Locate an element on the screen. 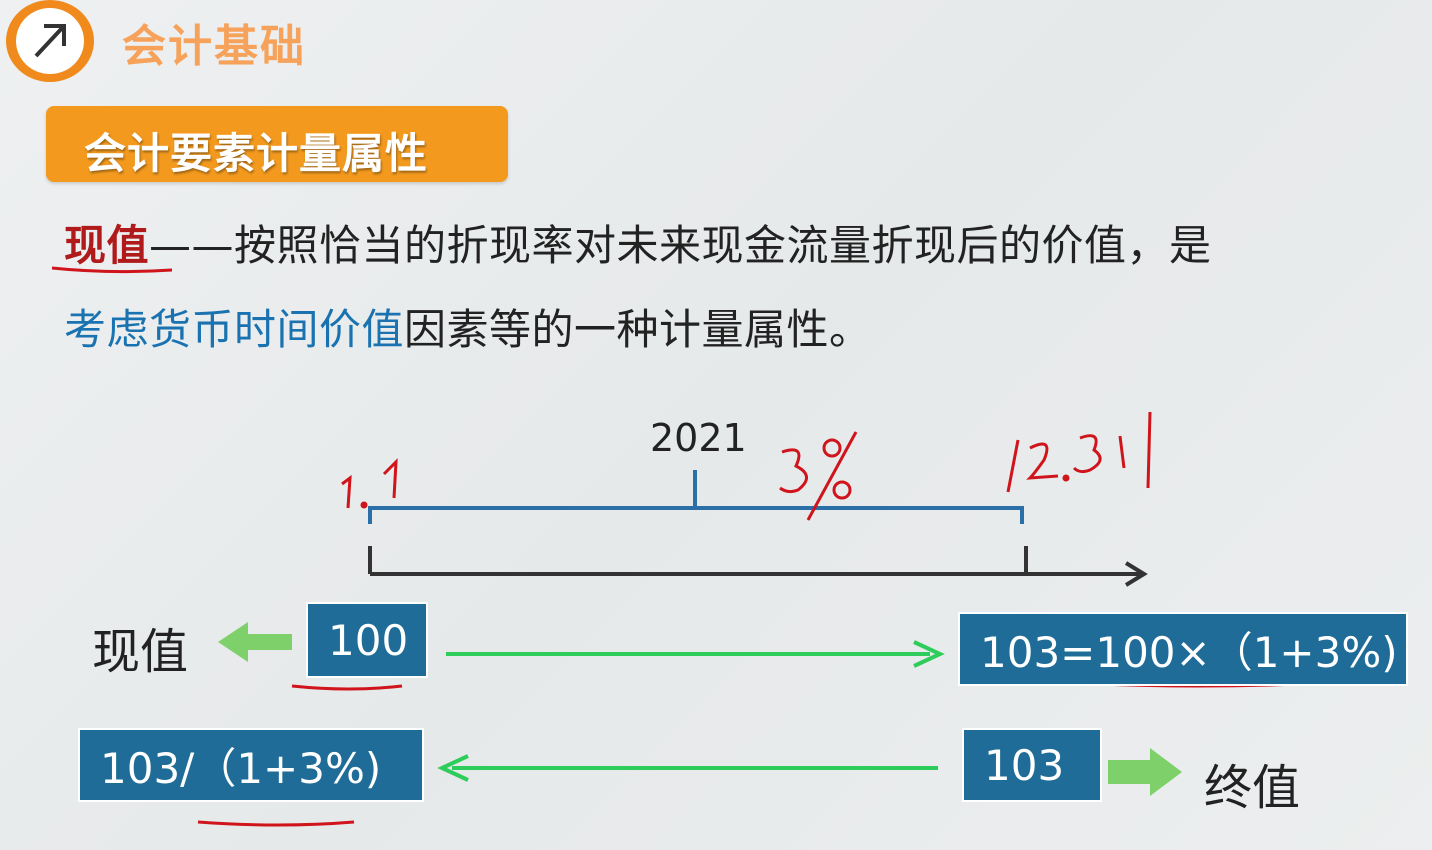  future-value-box: 103 is located at coordinates (1032, 765).